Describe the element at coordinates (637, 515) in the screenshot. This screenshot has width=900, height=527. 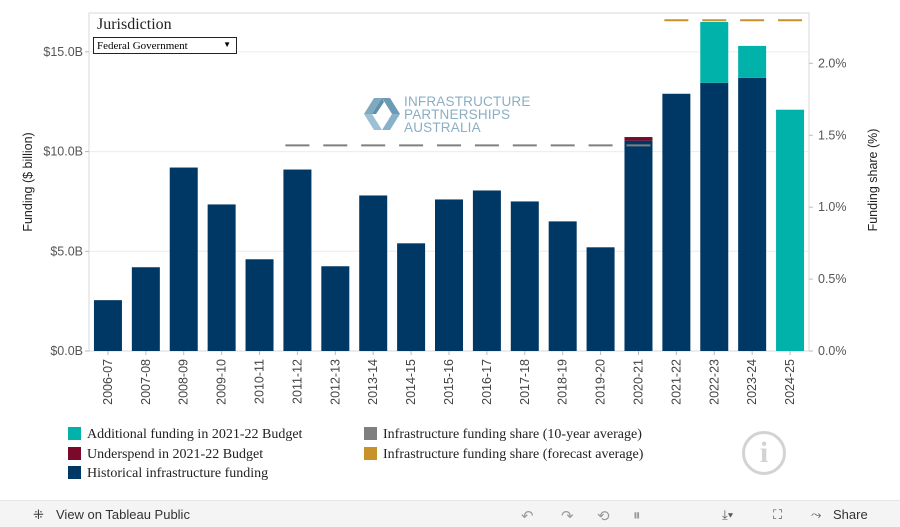
I see `pause-icon: ⏸` at that location.